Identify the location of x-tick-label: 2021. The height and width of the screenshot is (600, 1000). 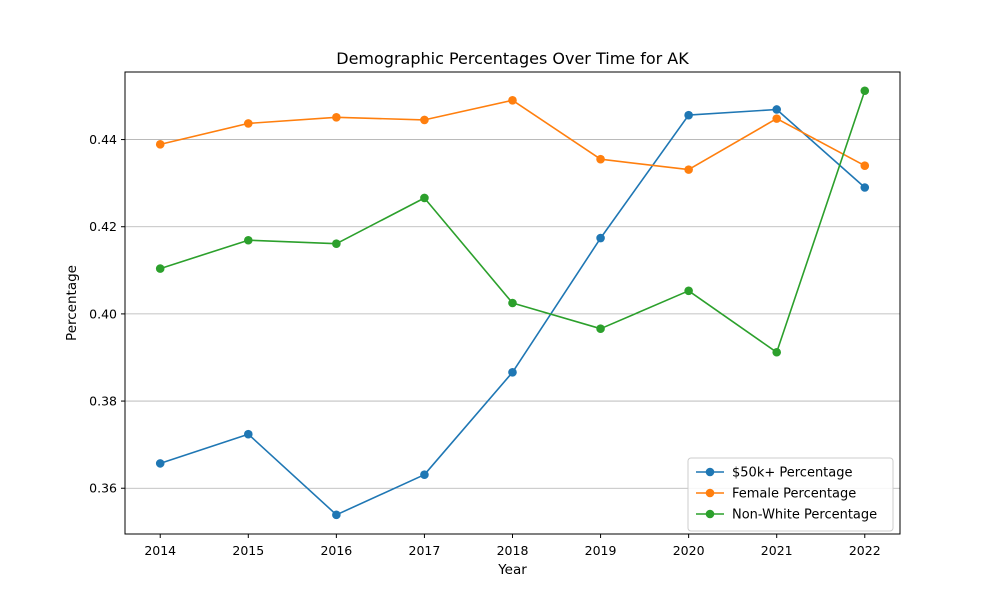
(777, 550).